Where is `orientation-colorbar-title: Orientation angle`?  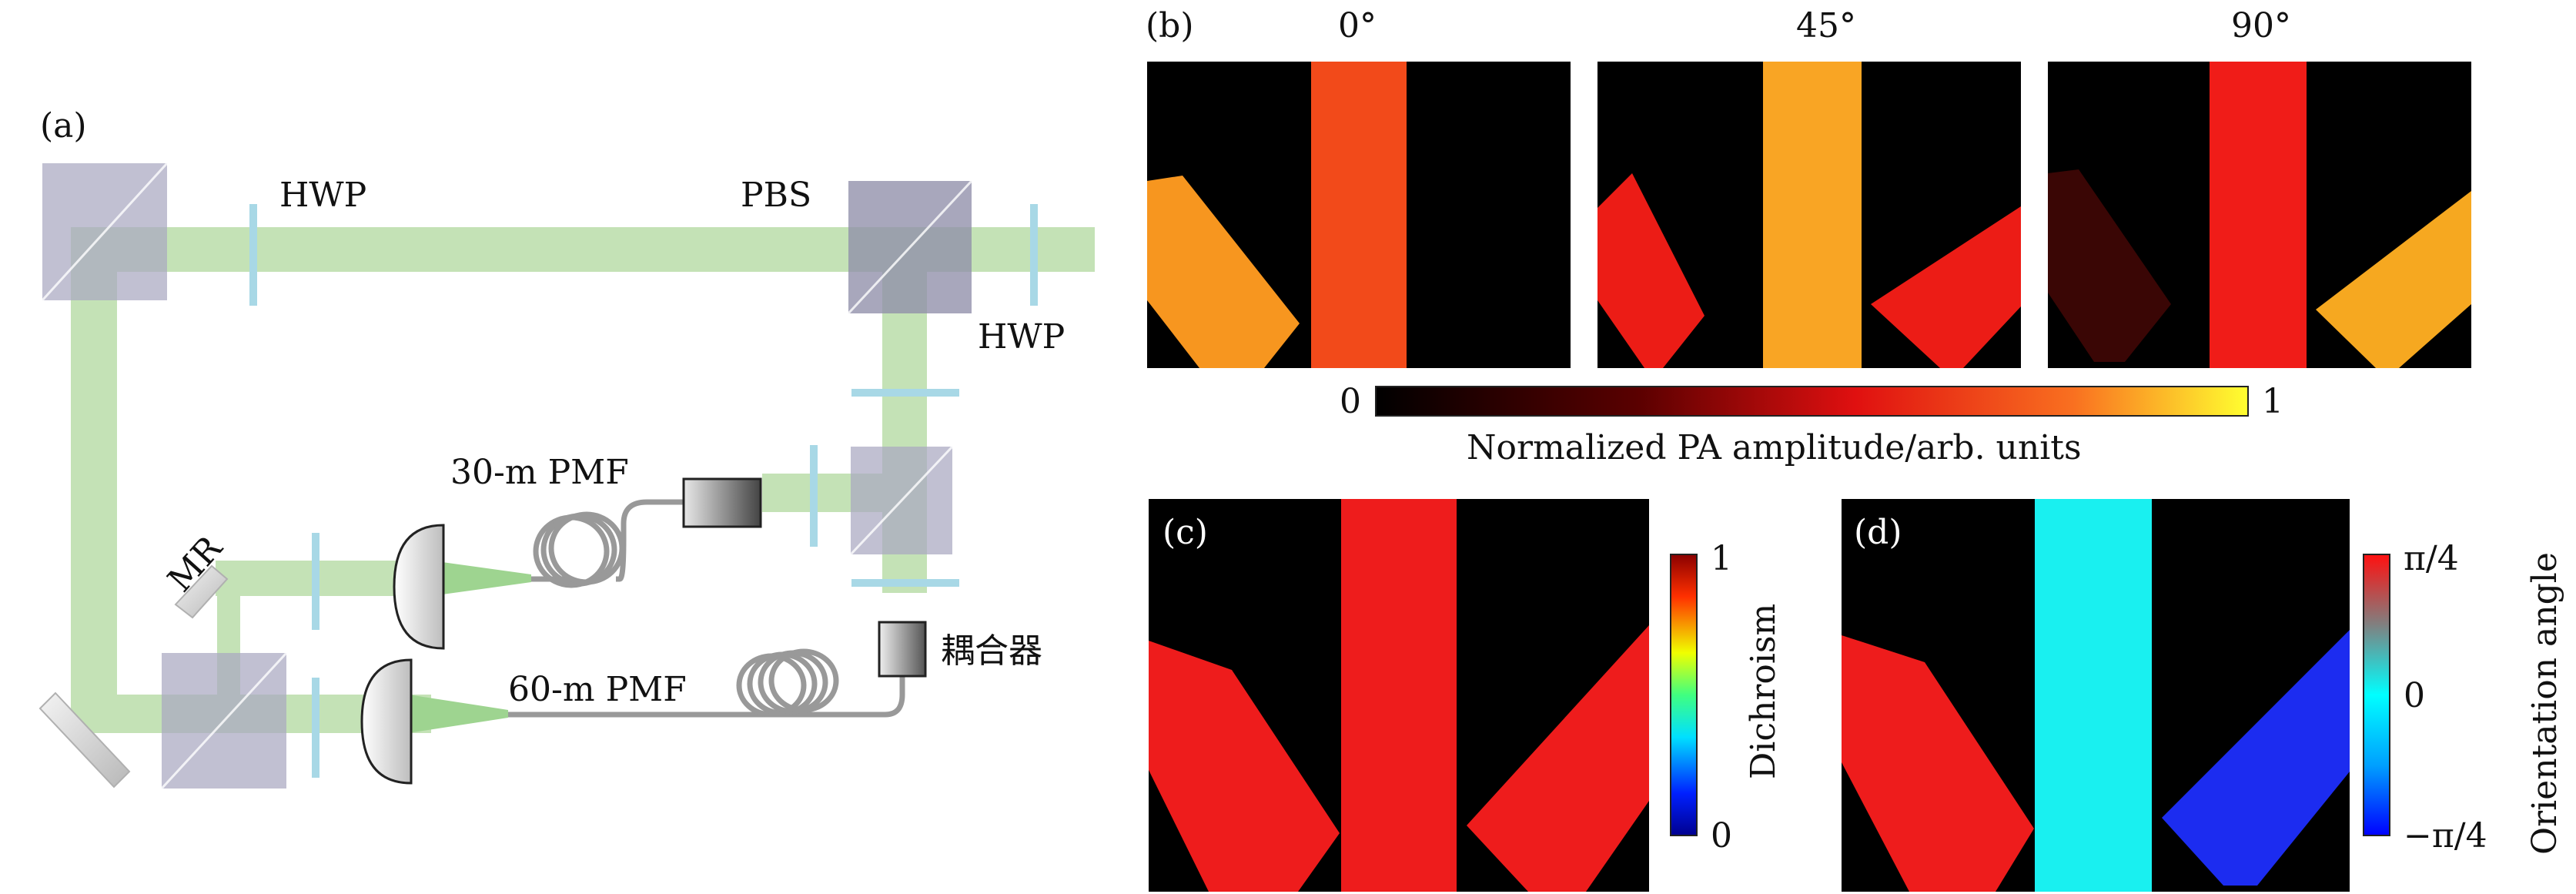 orientation-colorbar-title: Orientation angle is located at coordinates (2544, 704).